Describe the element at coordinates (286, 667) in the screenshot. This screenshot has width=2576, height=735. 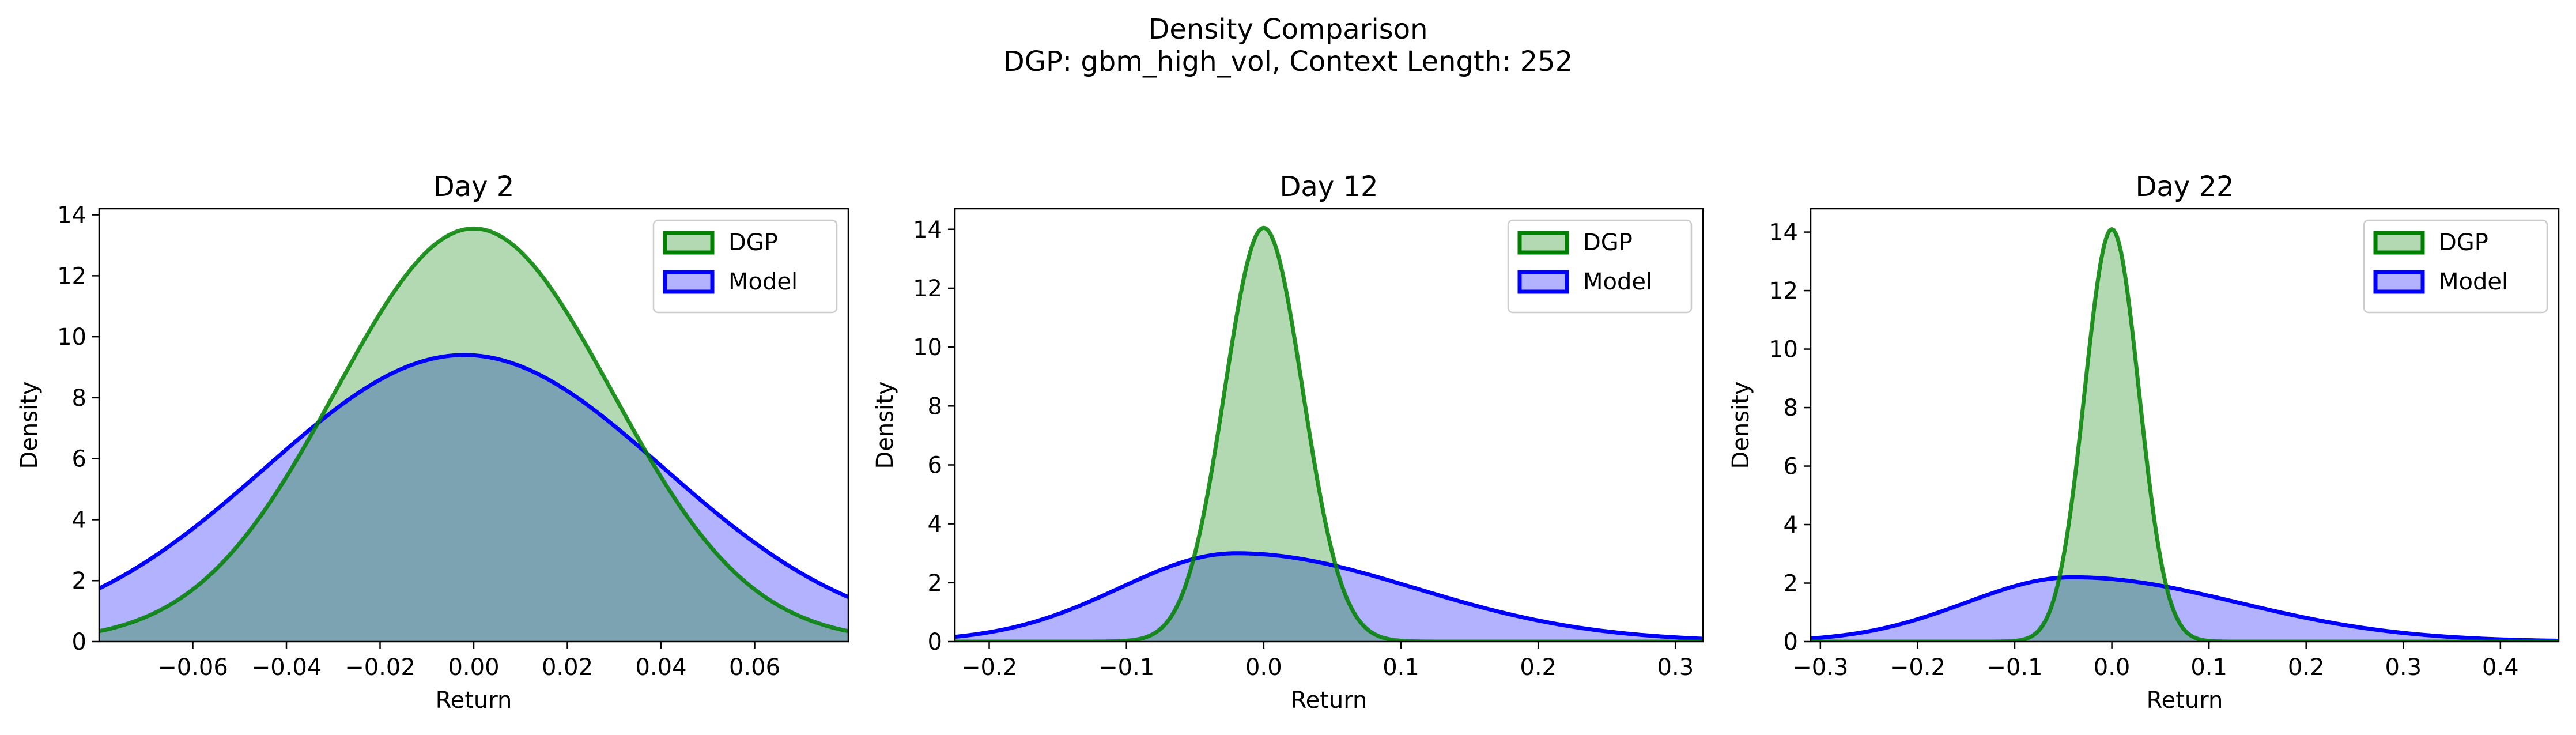
I see `x-tick-label: −0.04` at that location.